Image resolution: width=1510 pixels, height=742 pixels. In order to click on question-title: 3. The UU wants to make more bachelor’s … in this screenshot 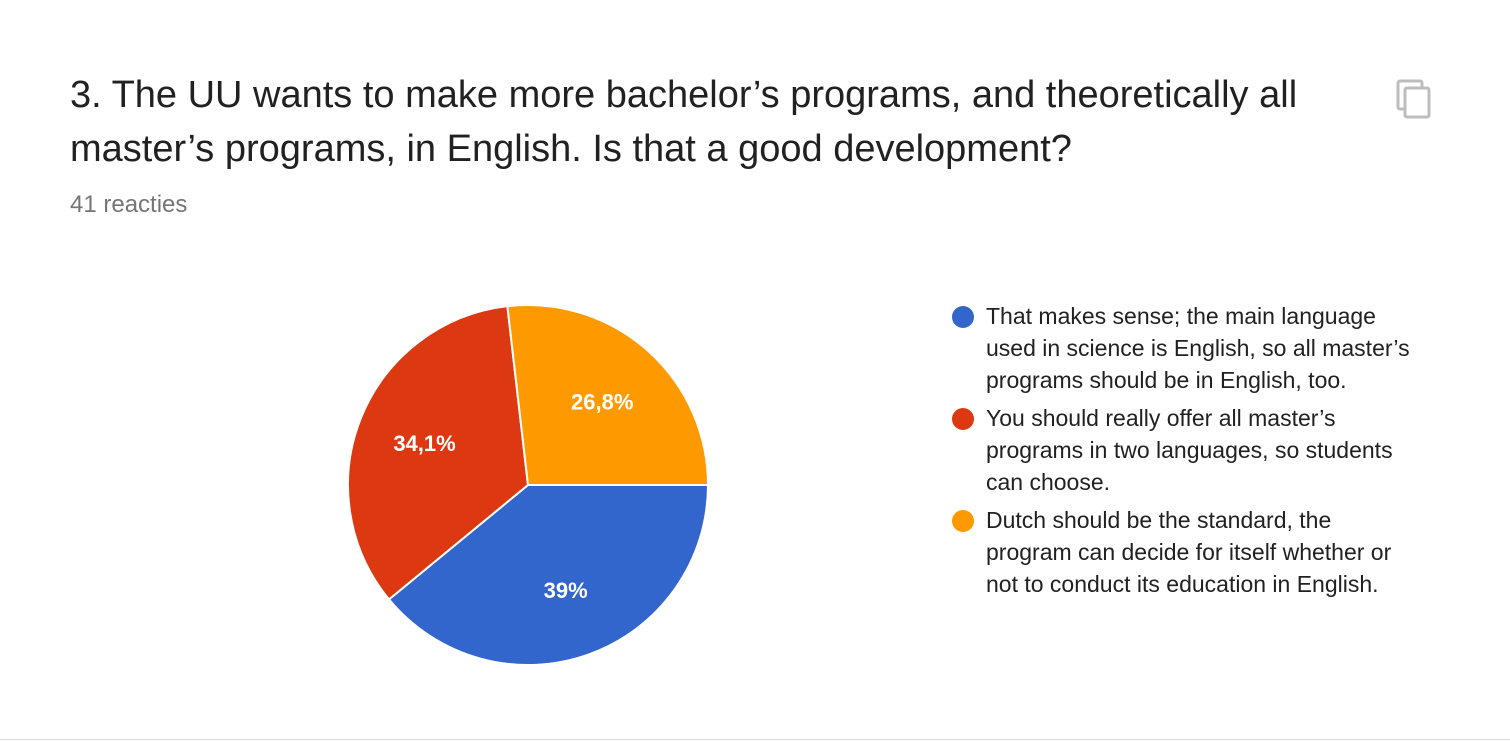, I will do `click(684, 122)`.